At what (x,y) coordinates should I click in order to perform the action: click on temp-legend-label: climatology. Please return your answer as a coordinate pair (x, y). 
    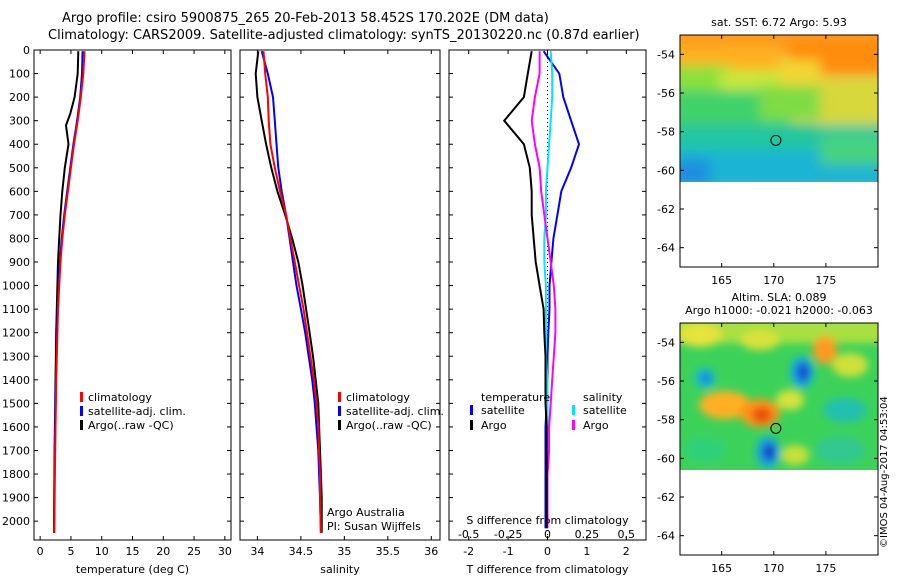
    Looking at the image, I should click on (120, 397).